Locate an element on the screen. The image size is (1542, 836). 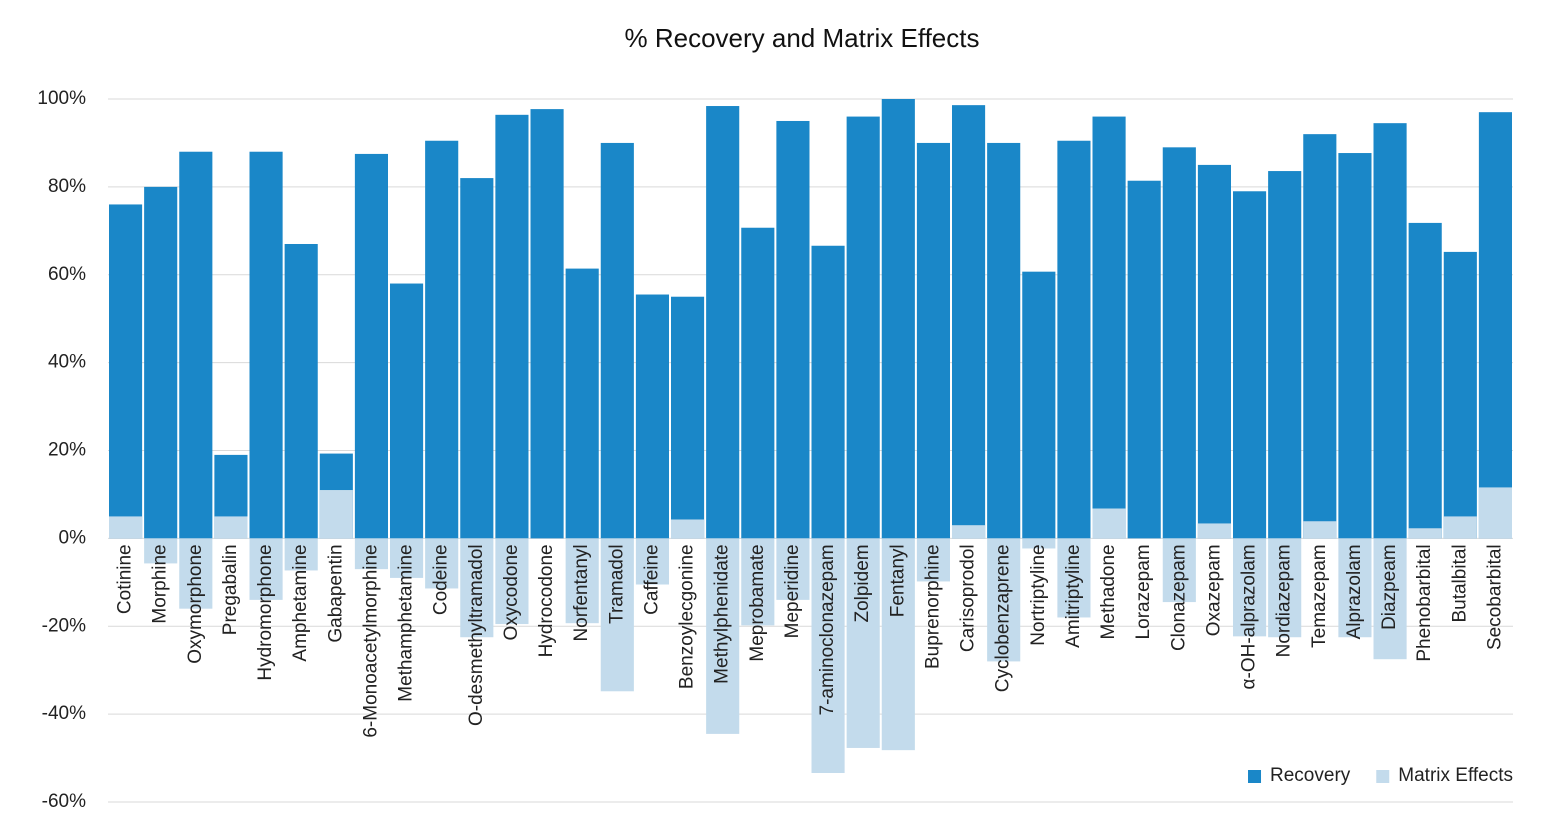
x-tick-label: Pregabalin is located at coordinates (230, 589).